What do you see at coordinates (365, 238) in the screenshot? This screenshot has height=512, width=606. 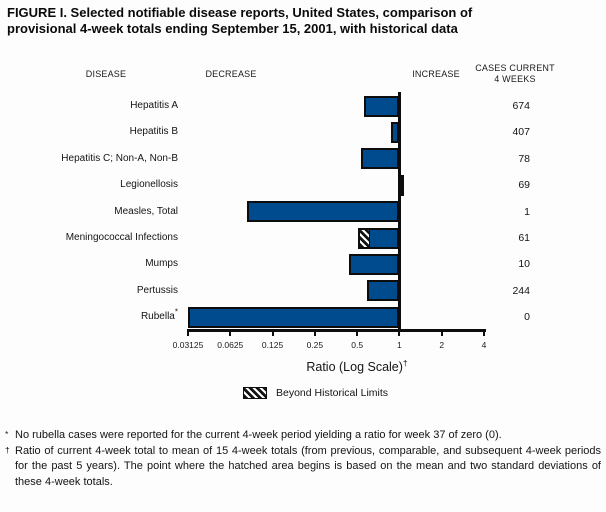 I see `beyond-historical-limits-hatch` at bounding box center [365, 238].